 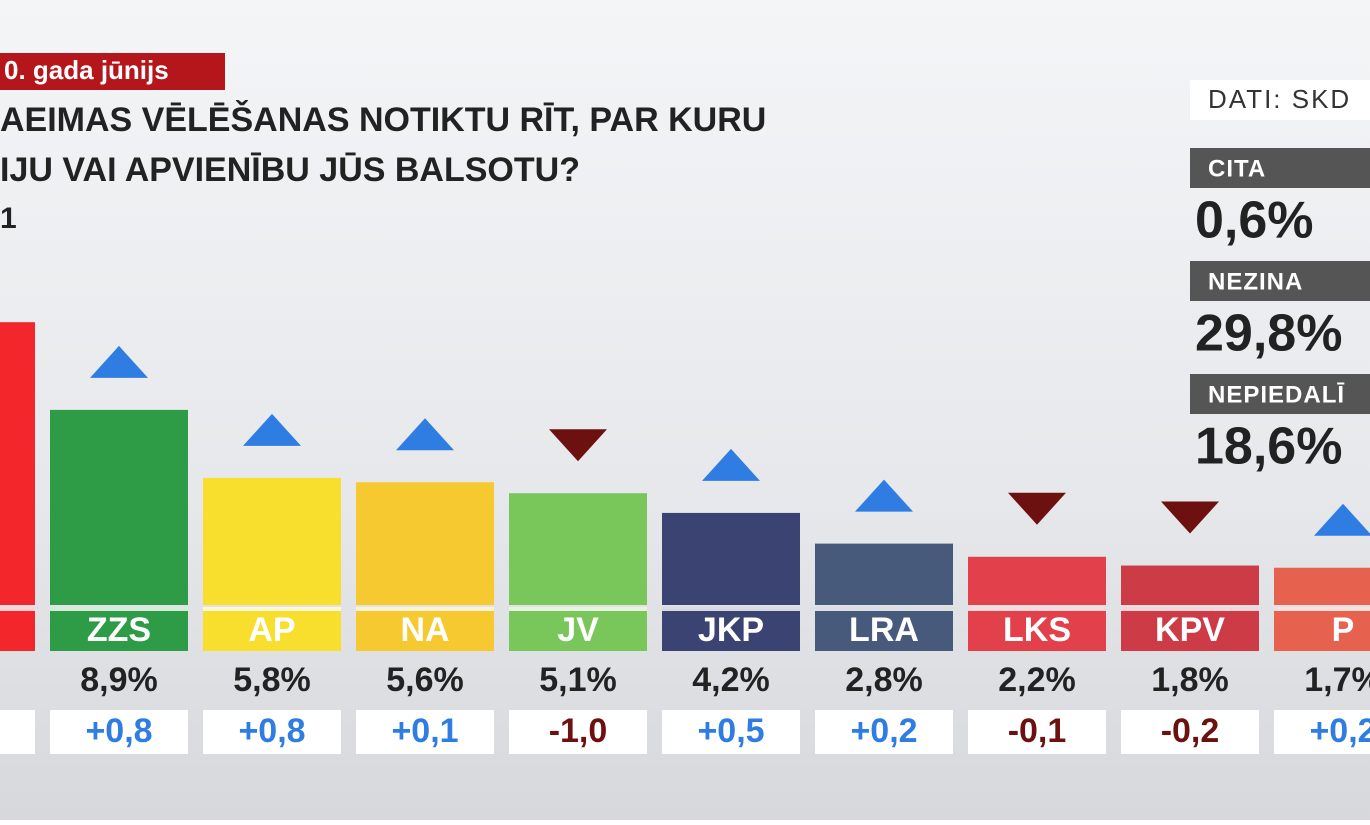 I want to click on date-label: 0. gada jūnijs, so click(x=86, y=70).